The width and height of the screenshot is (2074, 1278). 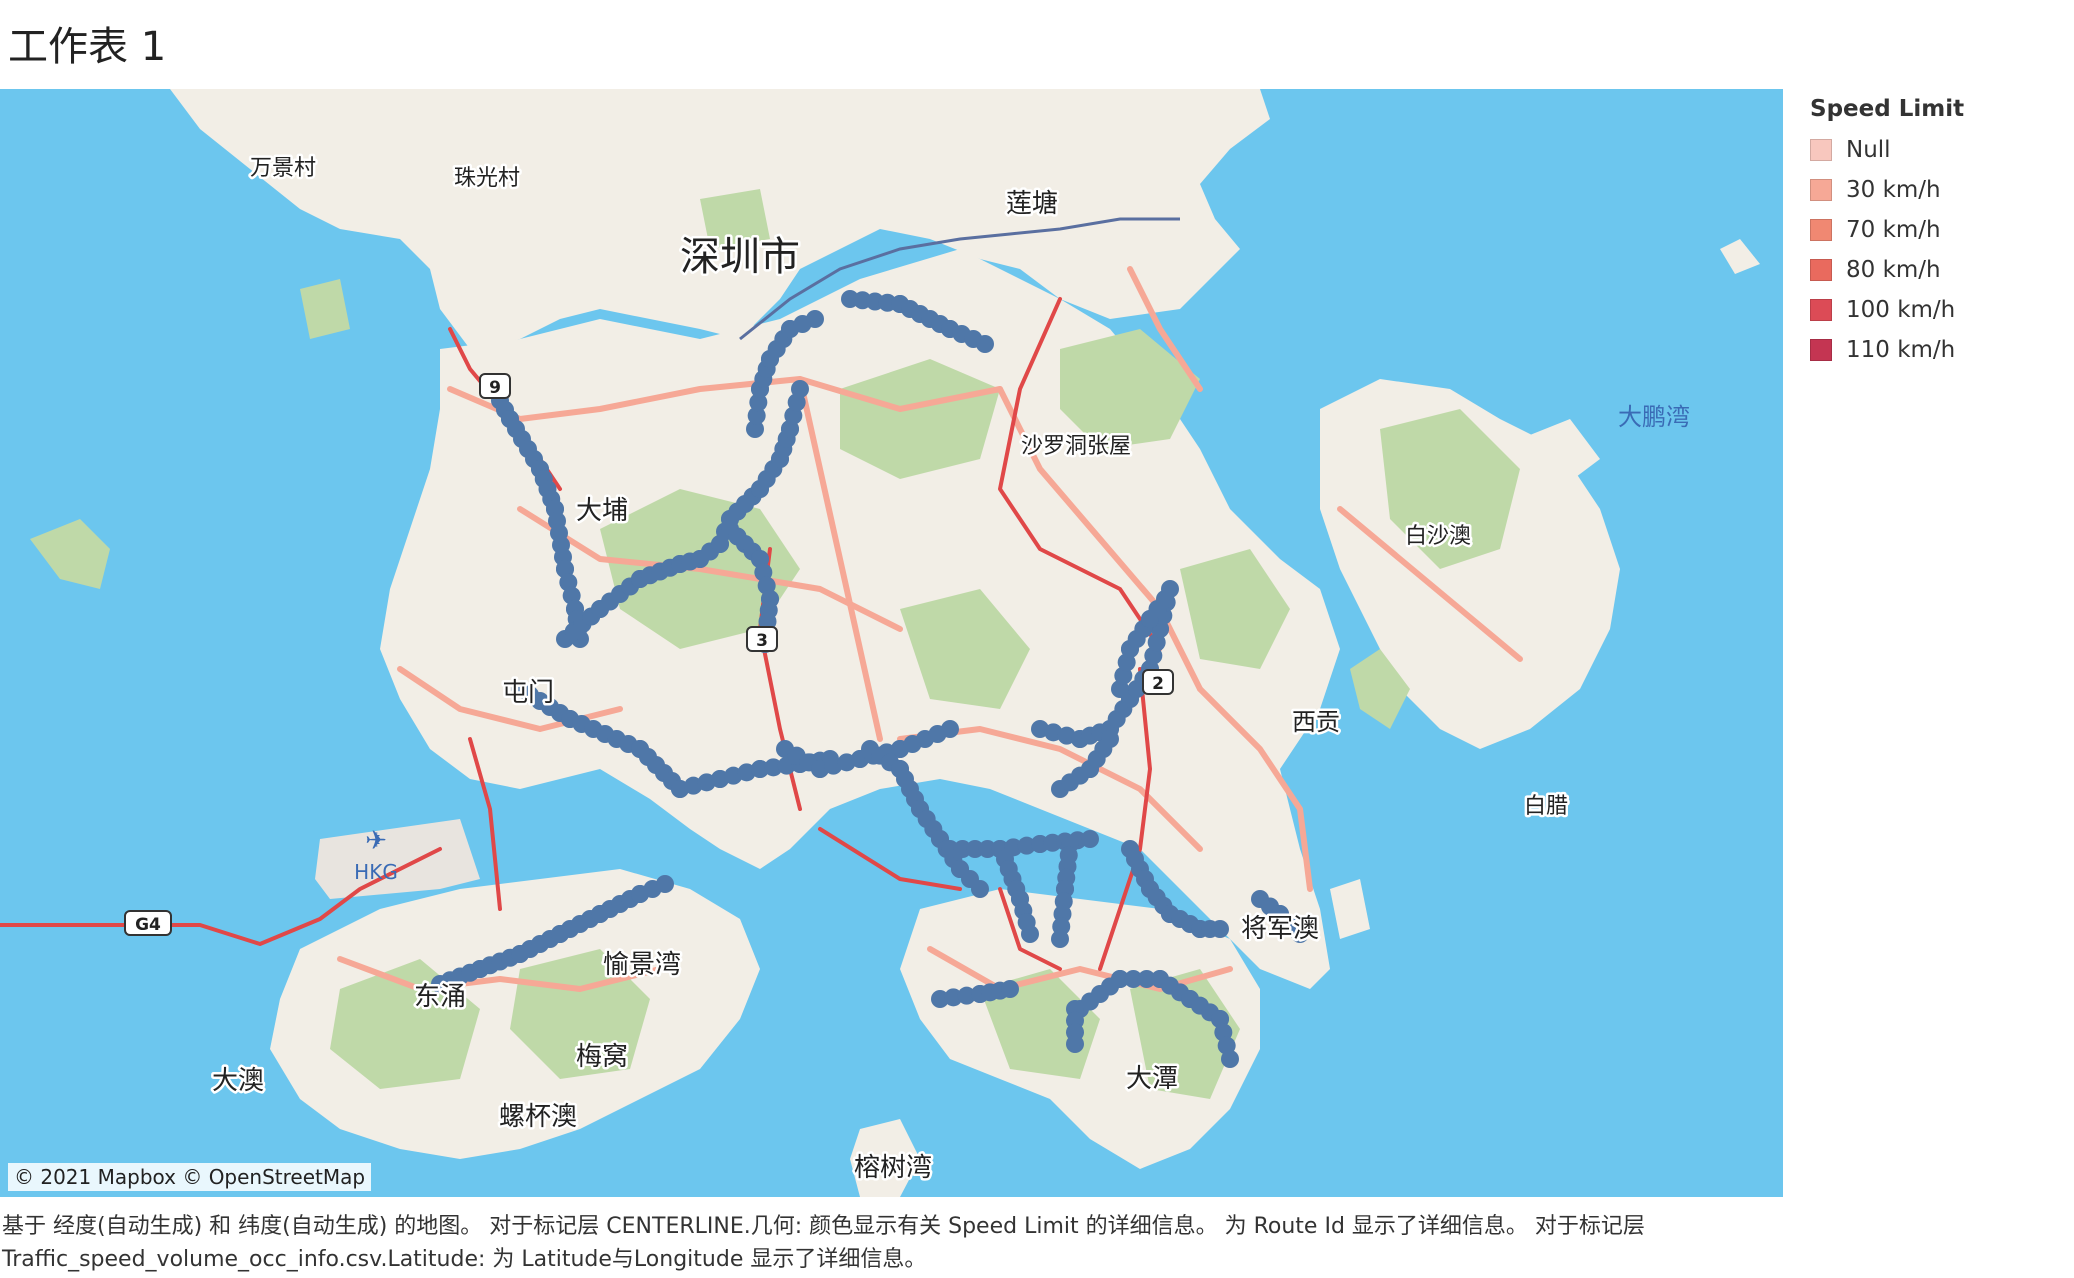 I want to click on legend-item: 30 km/h, so click(x=1935, y=190).